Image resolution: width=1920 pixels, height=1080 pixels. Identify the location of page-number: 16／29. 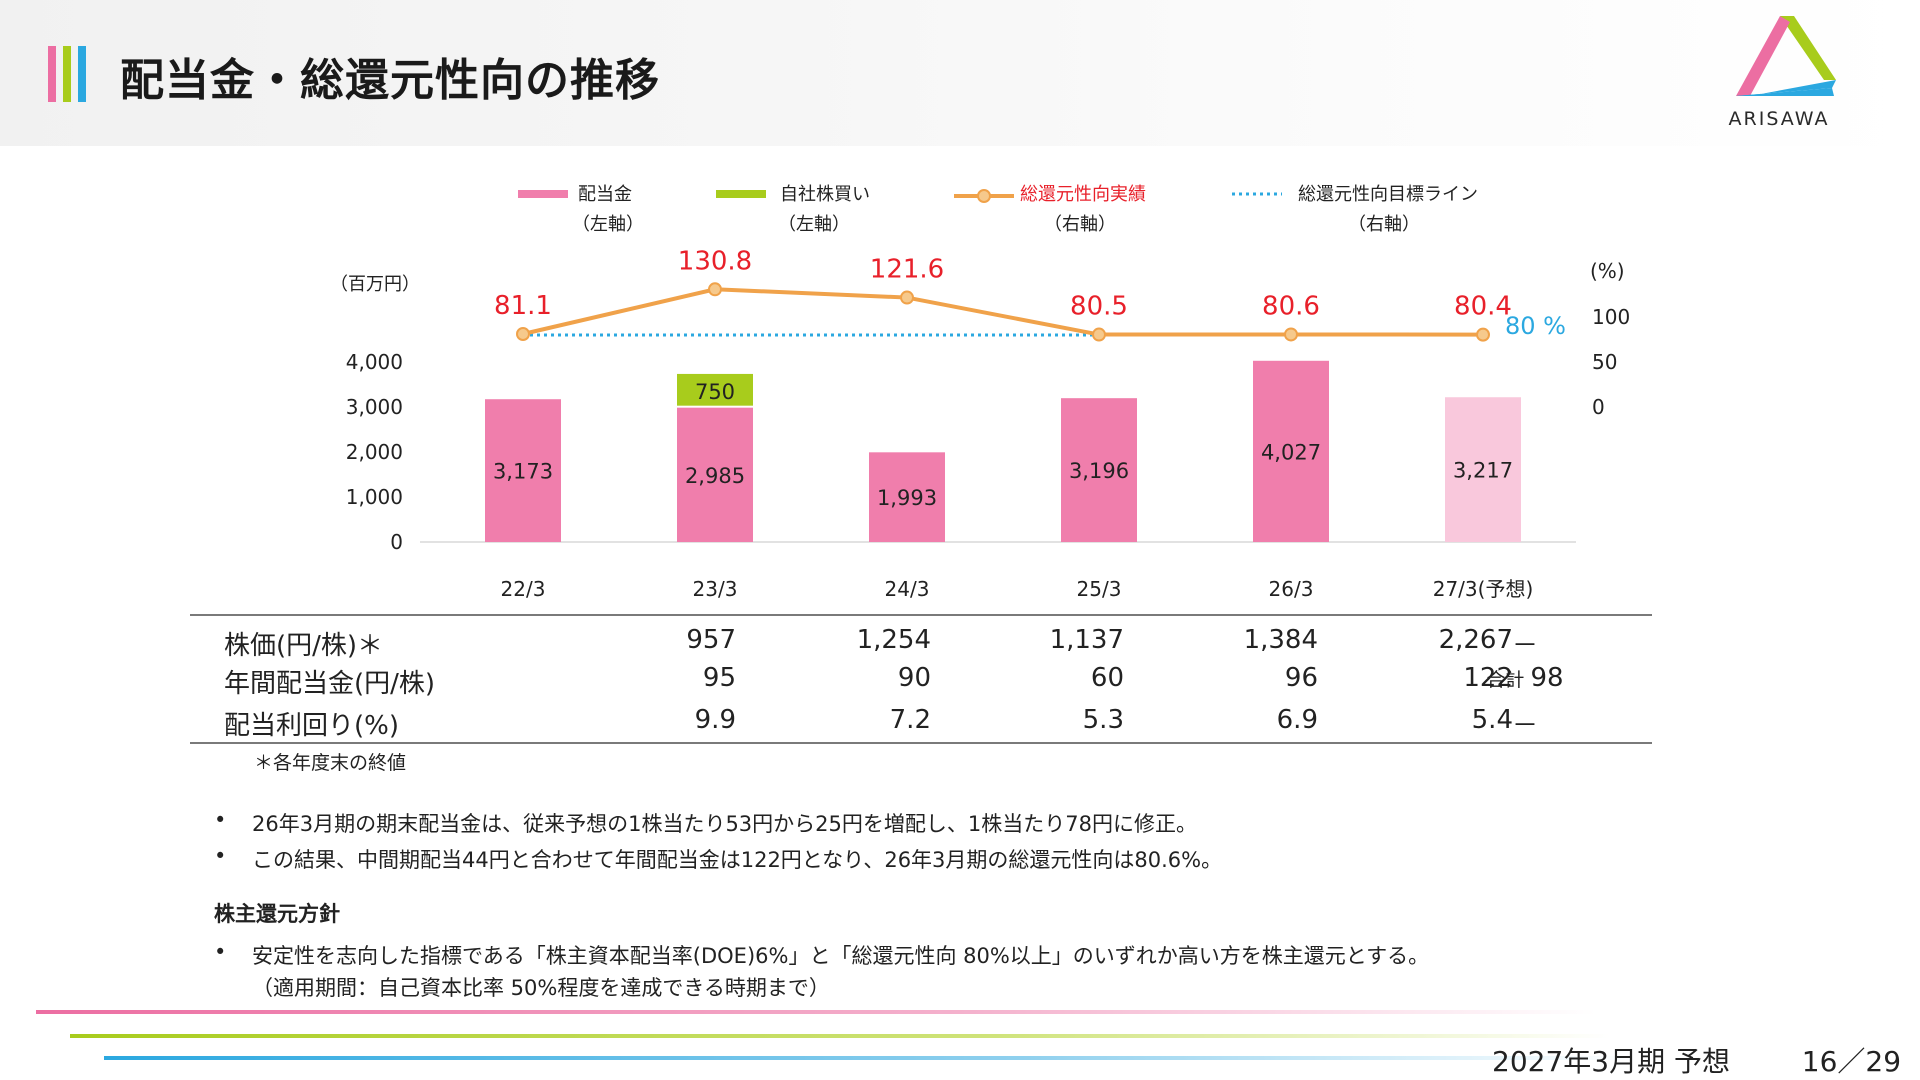
(1851, 1061).